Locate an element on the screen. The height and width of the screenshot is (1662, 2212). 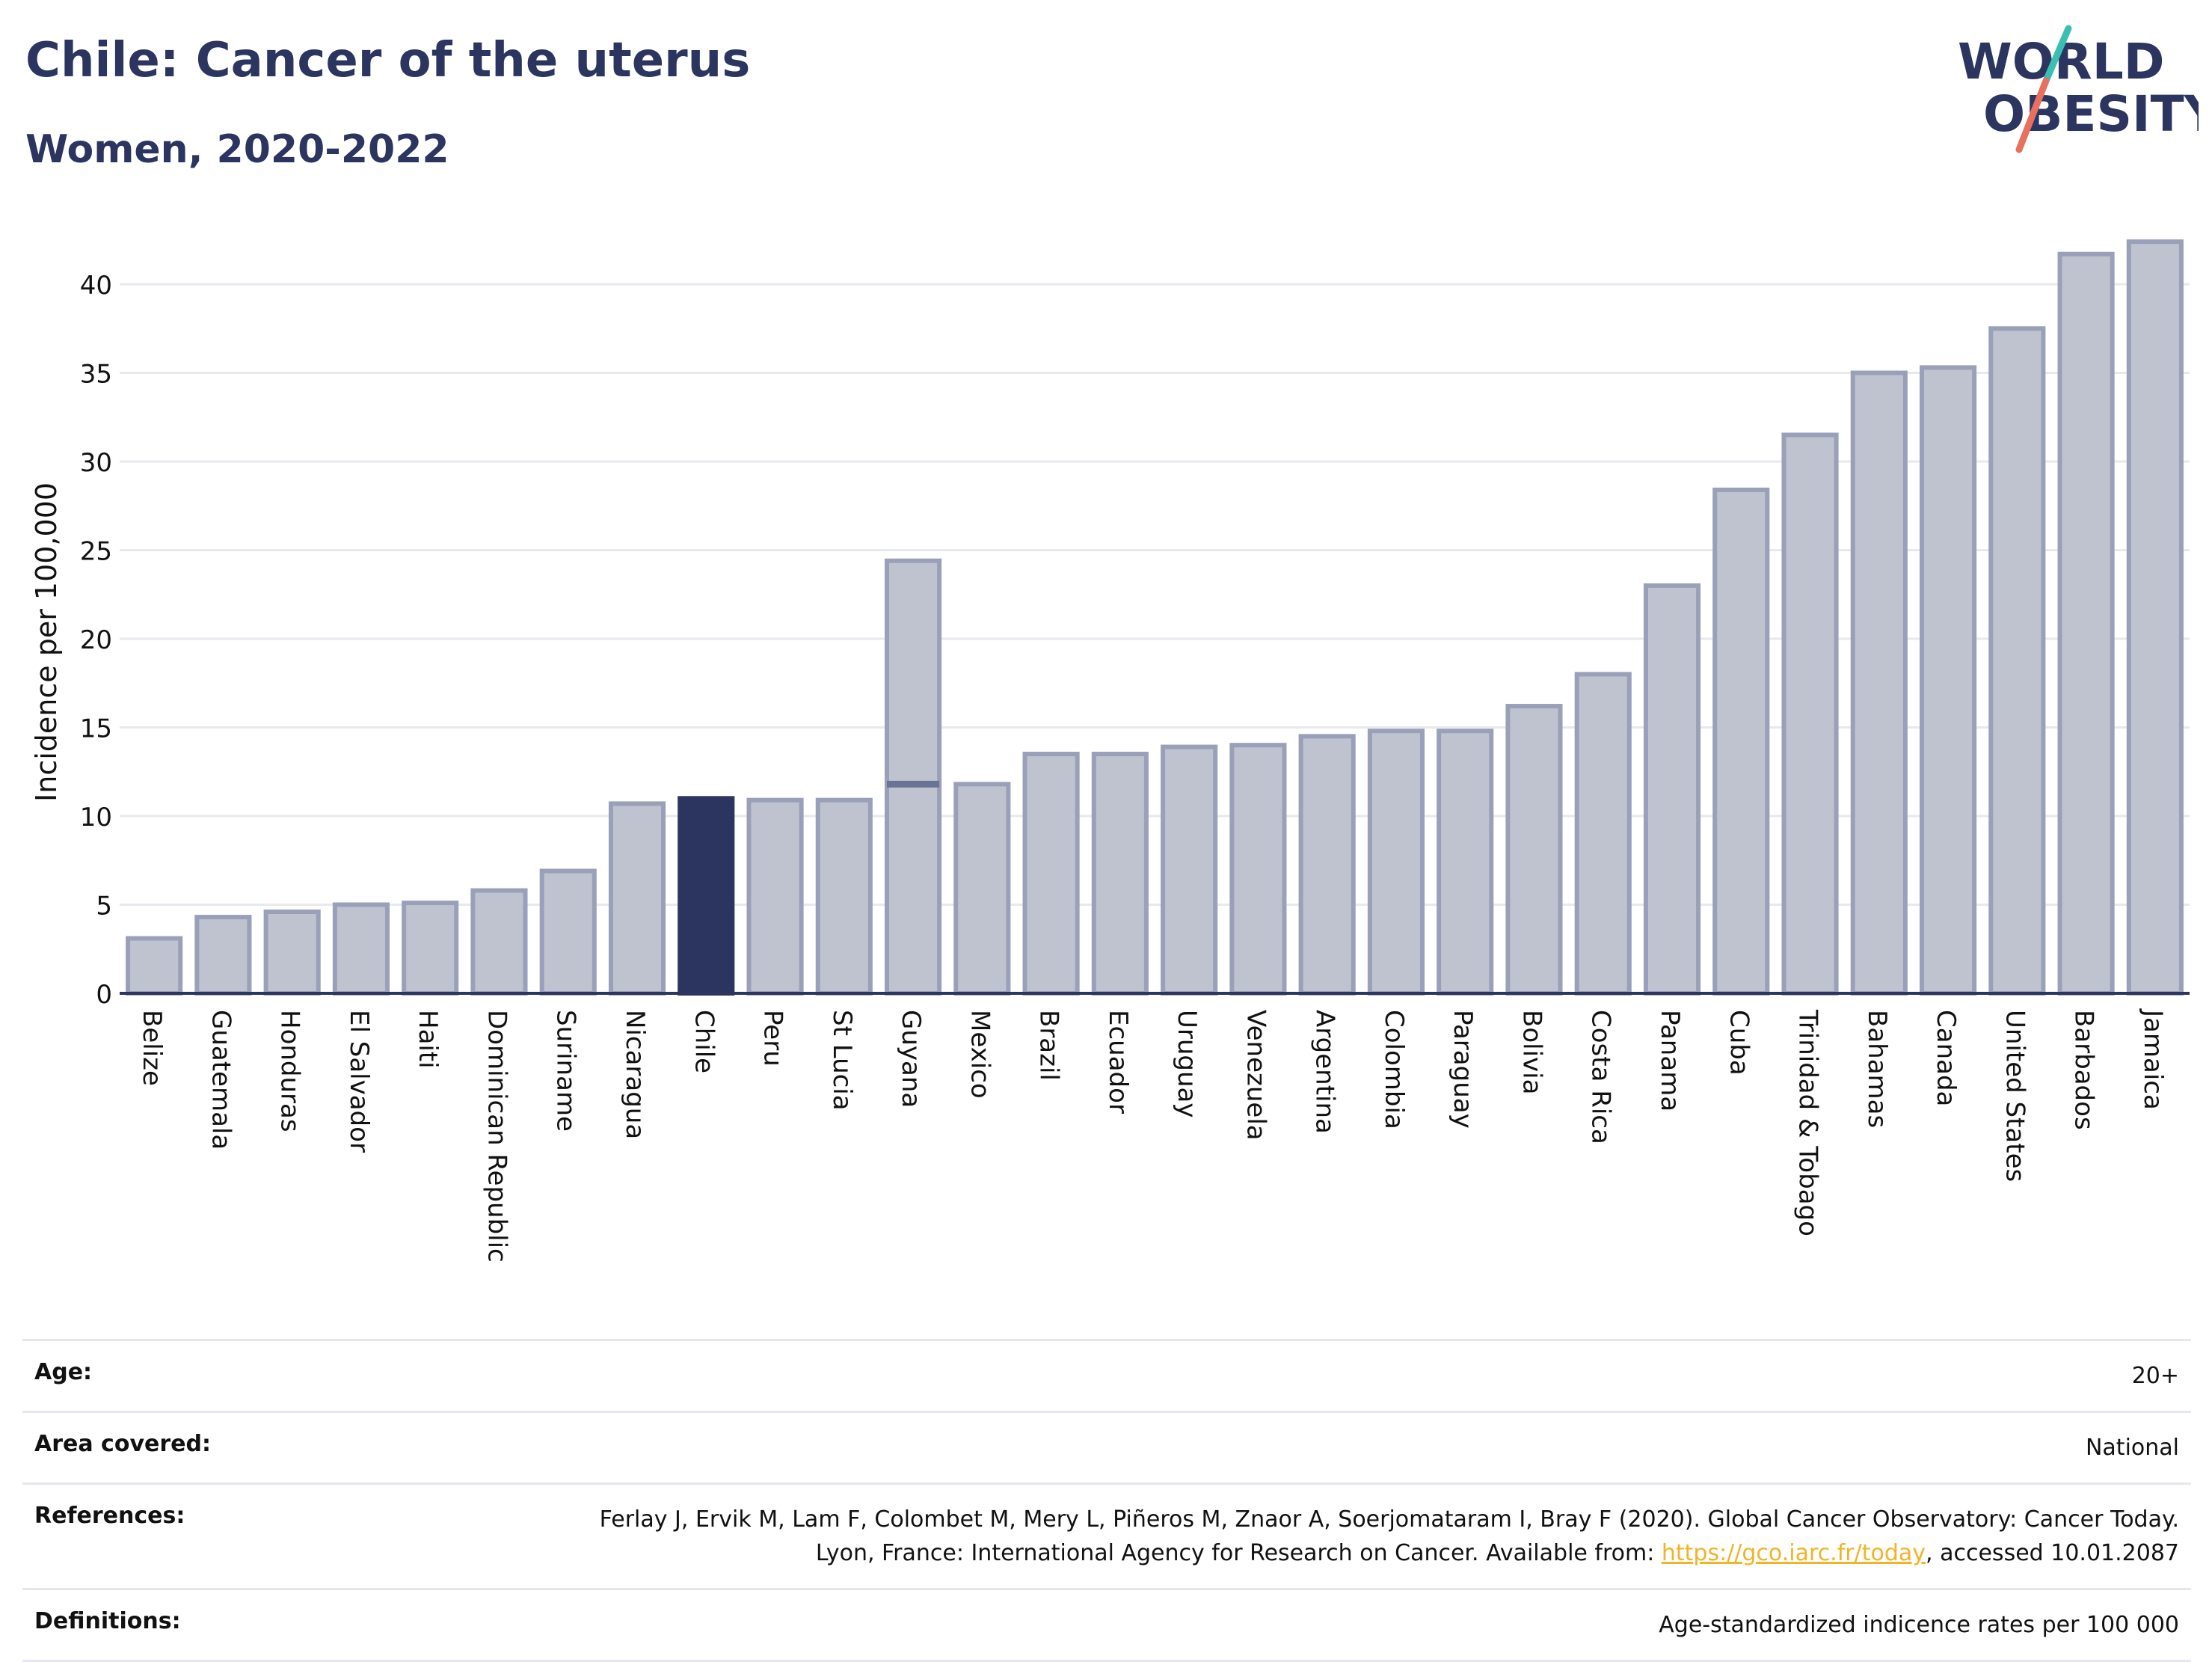
bar-costa-rica is located at coordinates (1603, 834).